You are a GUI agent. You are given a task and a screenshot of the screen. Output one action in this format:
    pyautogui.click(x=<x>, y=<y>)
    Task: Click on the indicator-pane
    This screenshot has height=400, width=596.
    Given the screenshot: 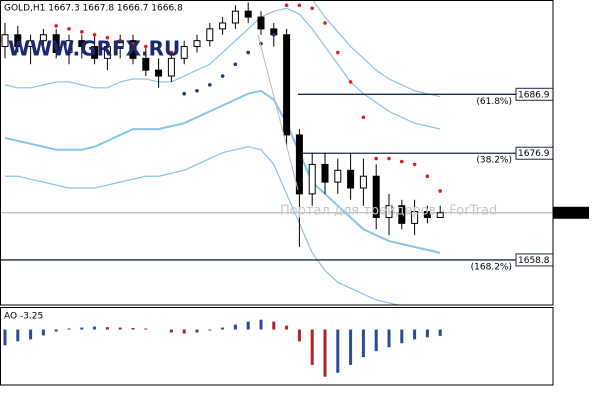 What is the action you would take?
    pyautogui.click(x=222, y=348)
    